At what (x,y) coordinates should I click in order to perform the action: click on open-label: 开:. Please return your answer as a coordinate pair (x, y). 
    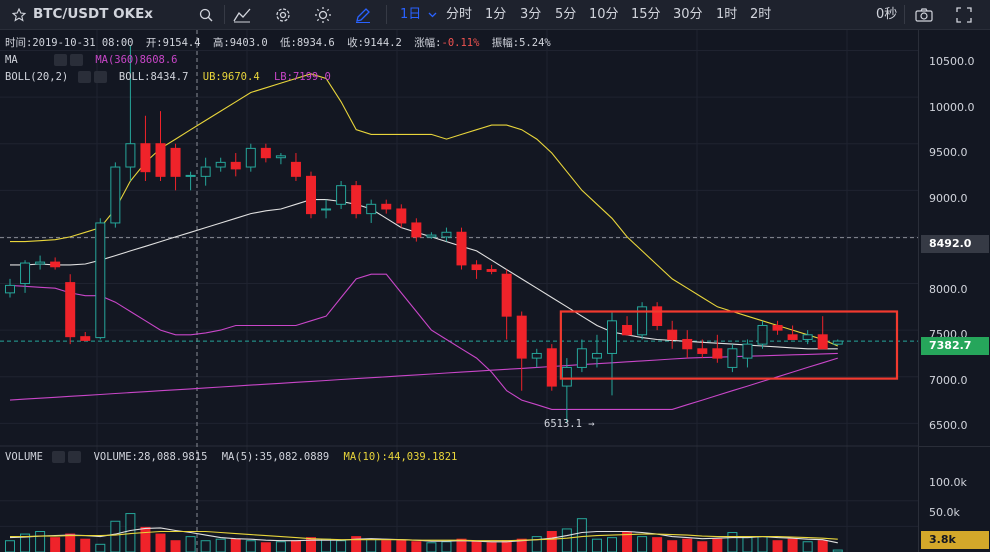
    Looking at the image, I should click on (154, 43).